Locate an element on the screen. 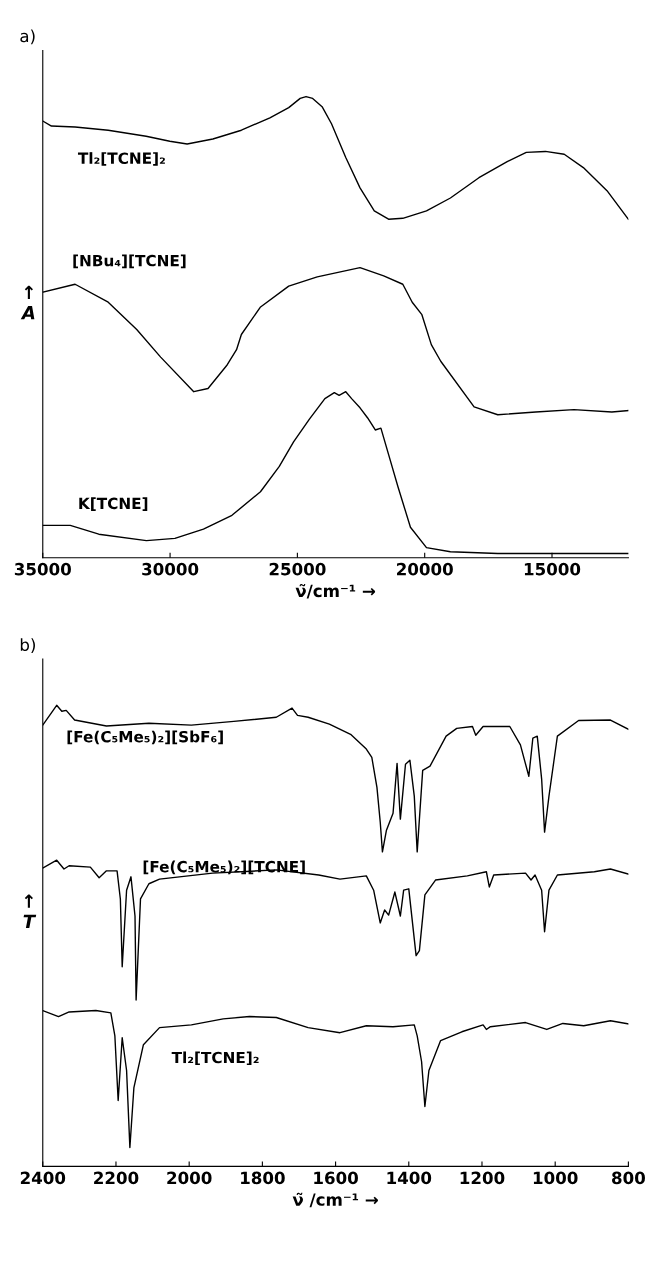 This screenshot has width=658, height=1261. x-tick-label: 1600 is located at coordinates (336, 1178).